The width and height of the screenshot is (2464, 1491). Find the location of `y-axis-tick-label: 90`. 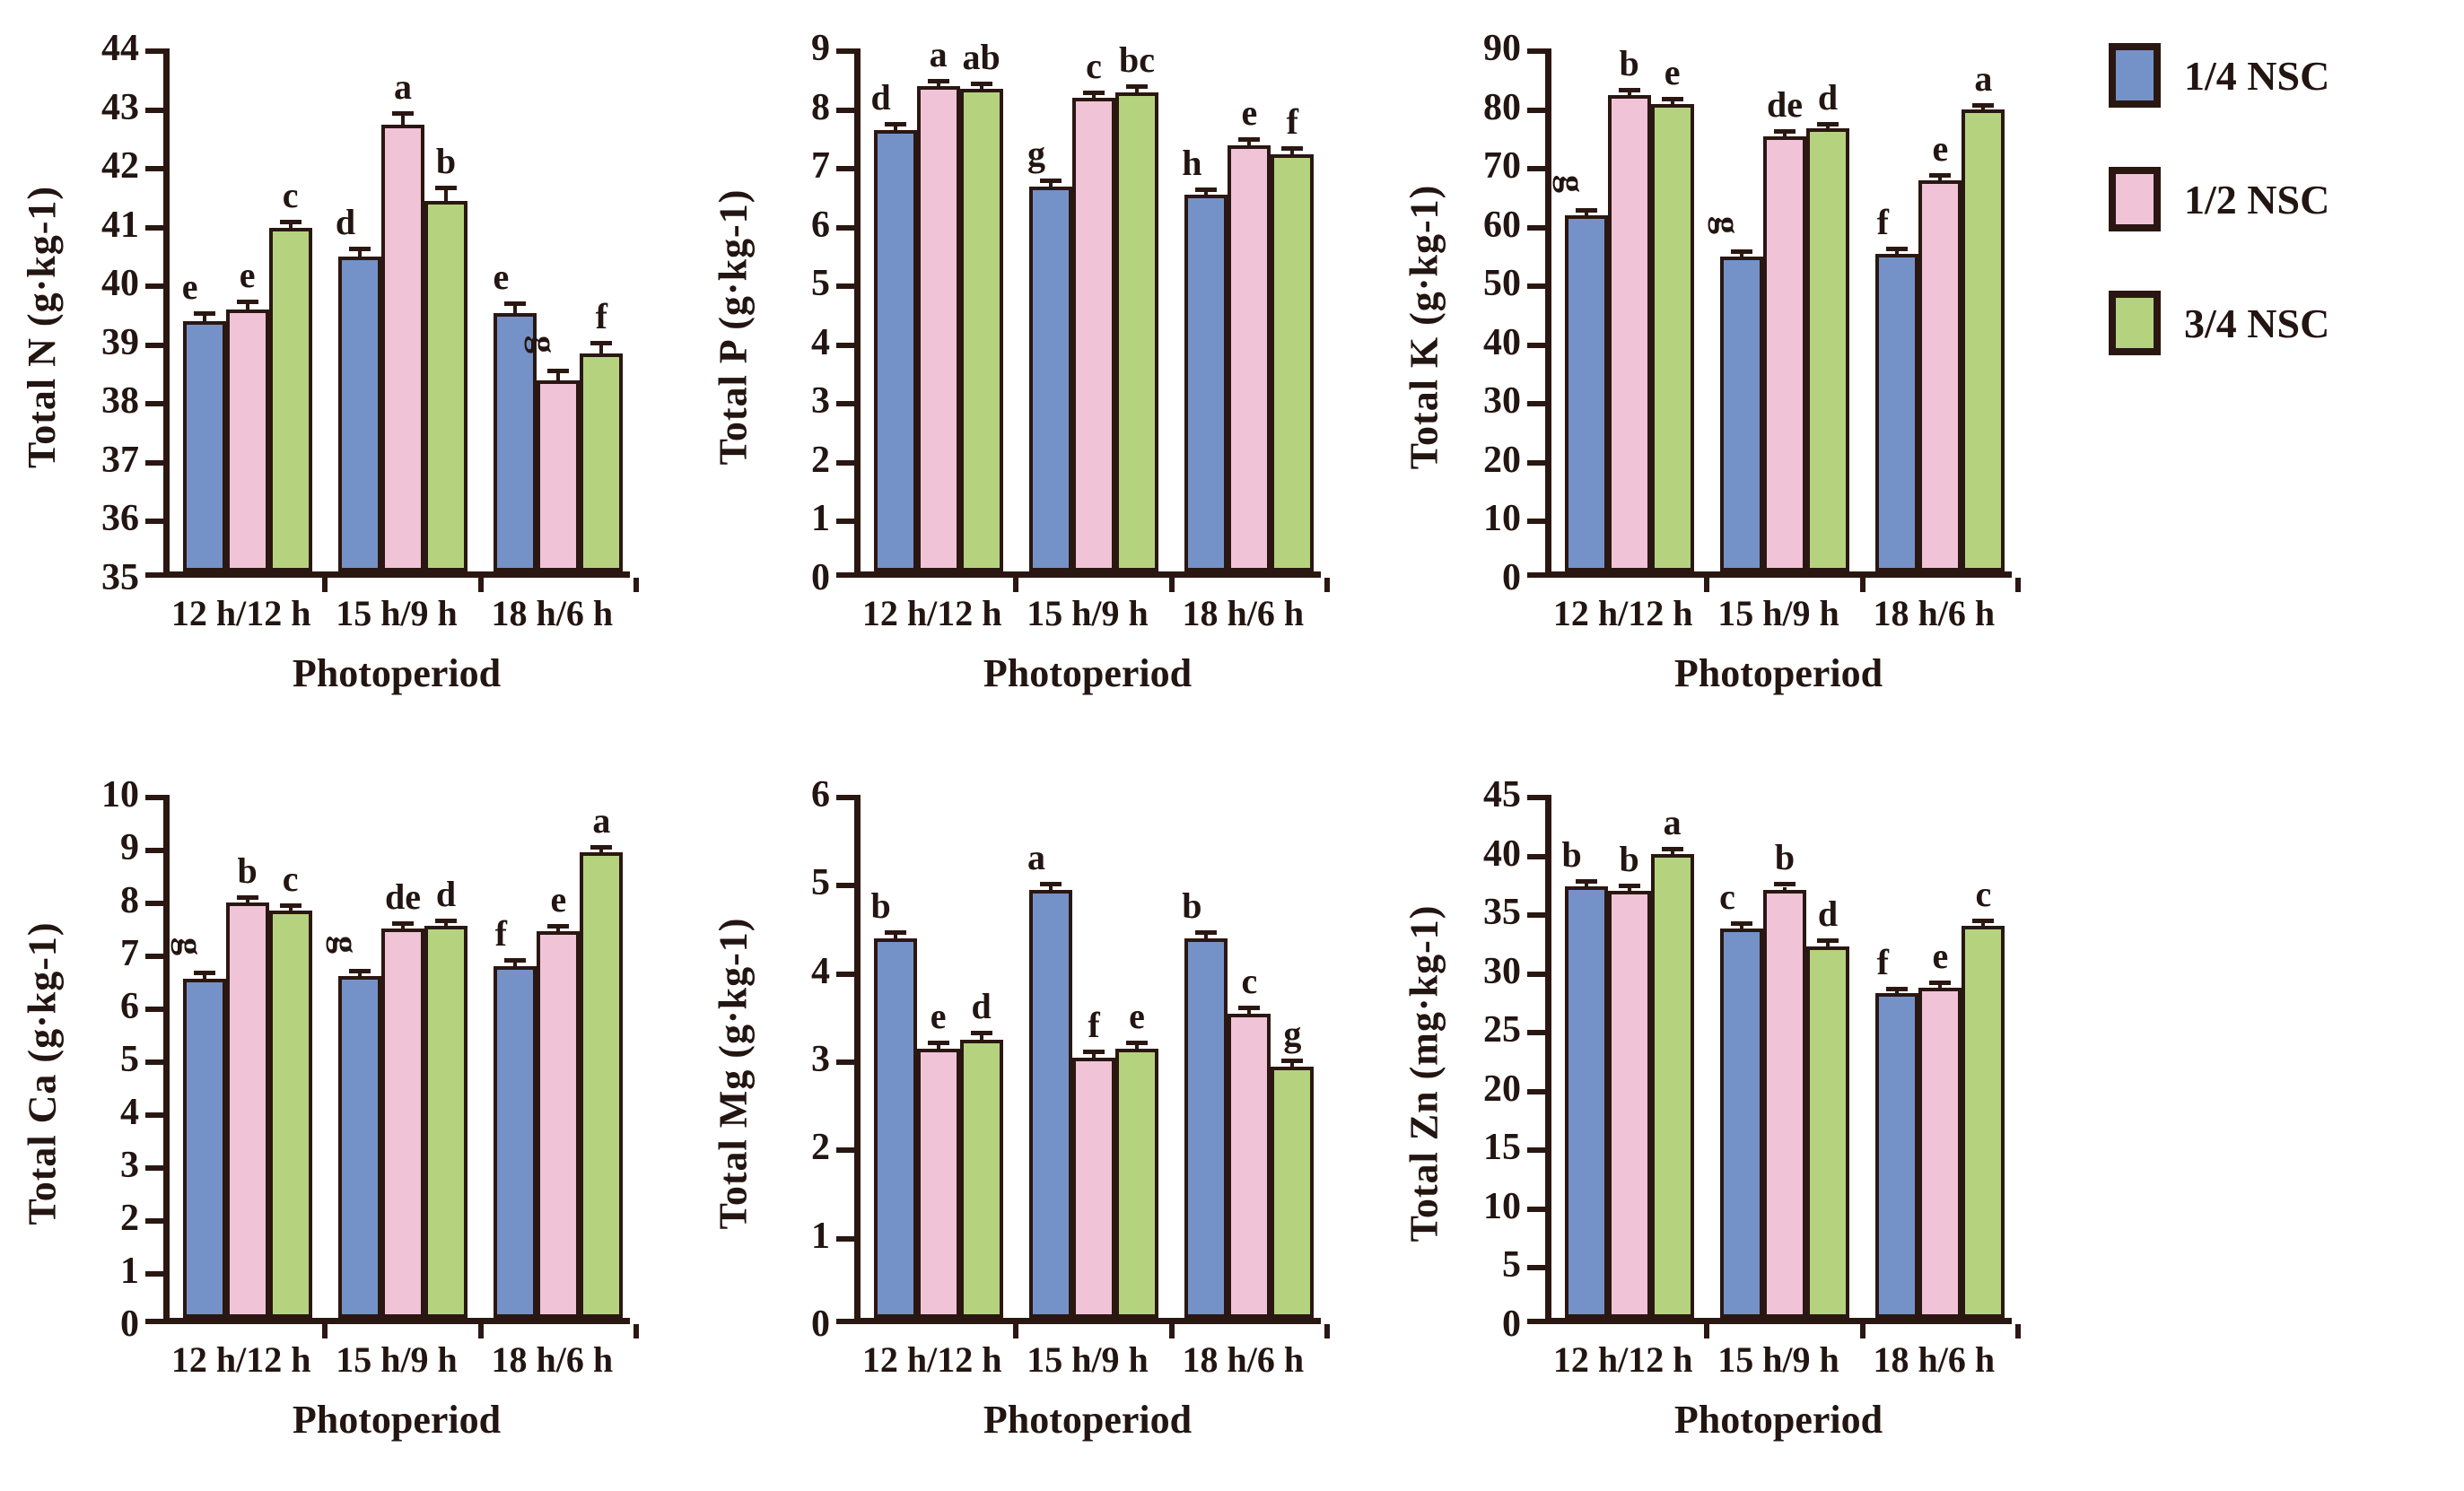

y-axis-tick-label: 90 is located at coordinates (1502, 48).